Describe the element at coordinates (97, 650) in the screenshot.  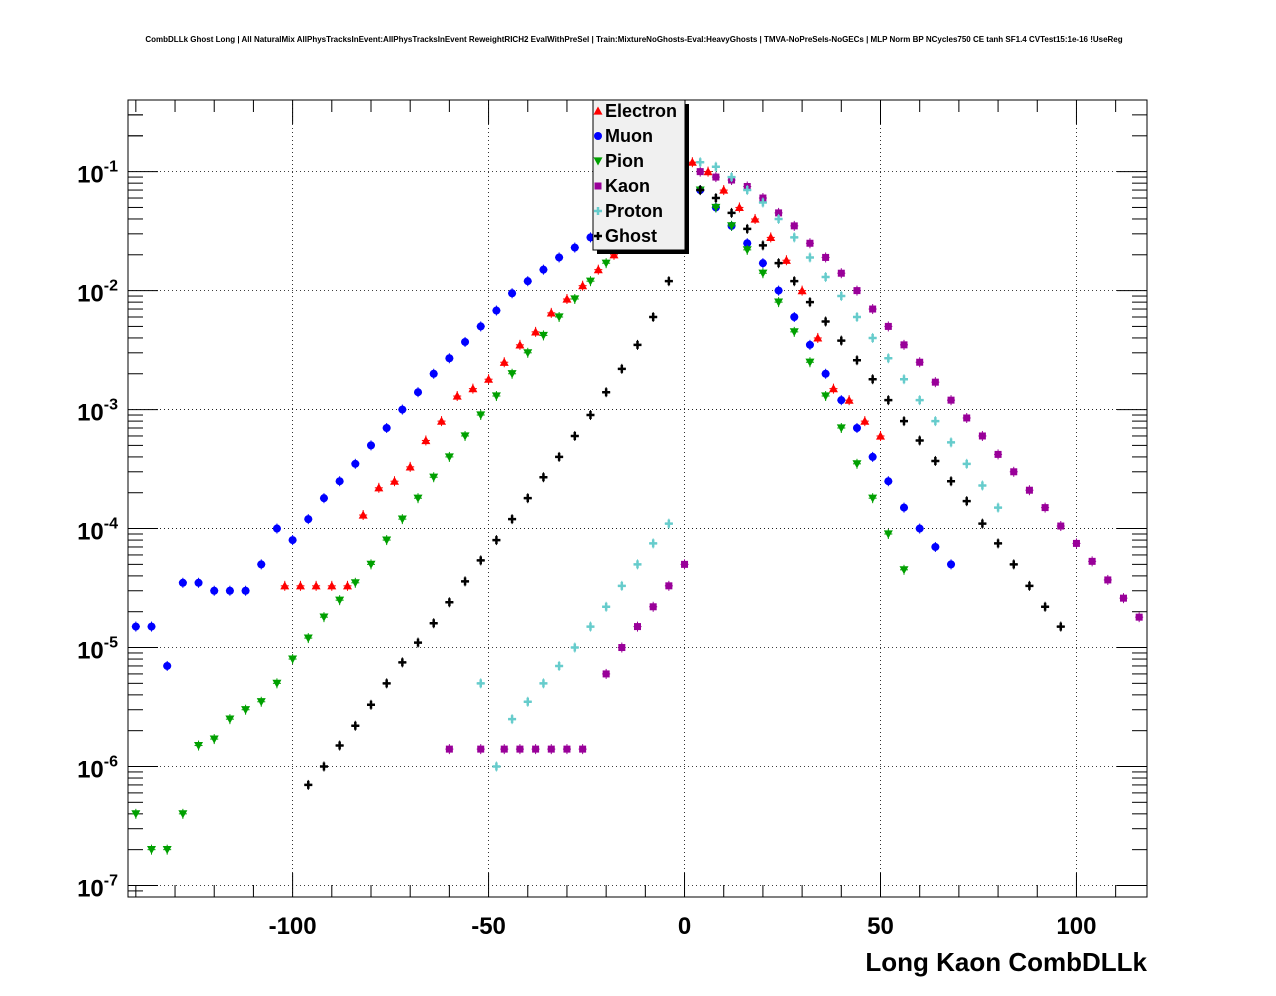
I see `y-tick-label: 10⁻⁵` at that location.